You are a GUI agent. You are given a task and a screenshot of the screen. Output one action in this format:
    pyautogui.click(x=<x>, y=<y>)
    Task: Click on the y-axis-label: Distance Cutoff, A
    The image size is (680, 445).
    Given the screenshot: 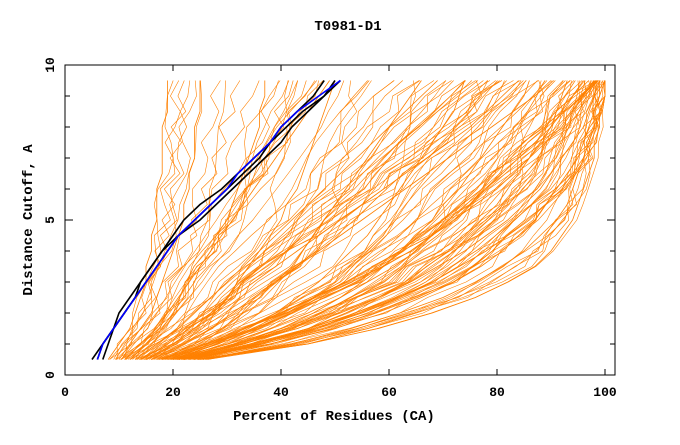 What is the action you would take?
    pyautogui.click(x=29, y=220)
    